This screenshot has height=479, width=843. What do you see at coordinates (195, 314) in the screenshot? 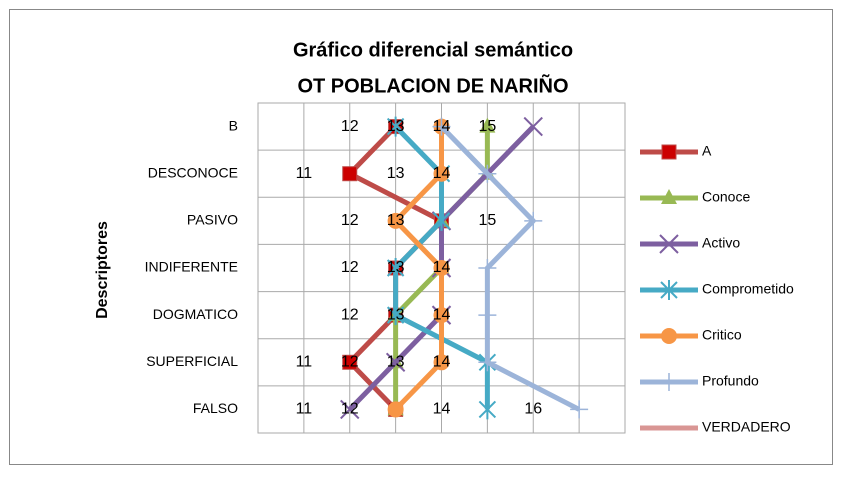
I see `y-tick-label: DOGMATICO` at bounding box center [195, 314].